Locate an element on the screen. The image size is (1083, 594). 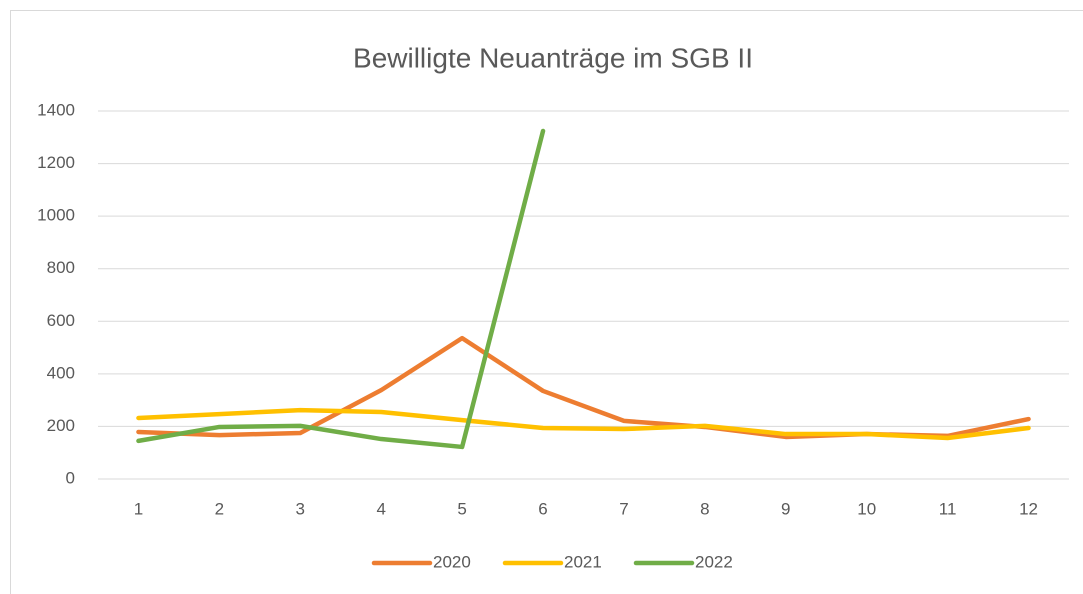
legend-label: 2020 is located at coordinates (452, 561).